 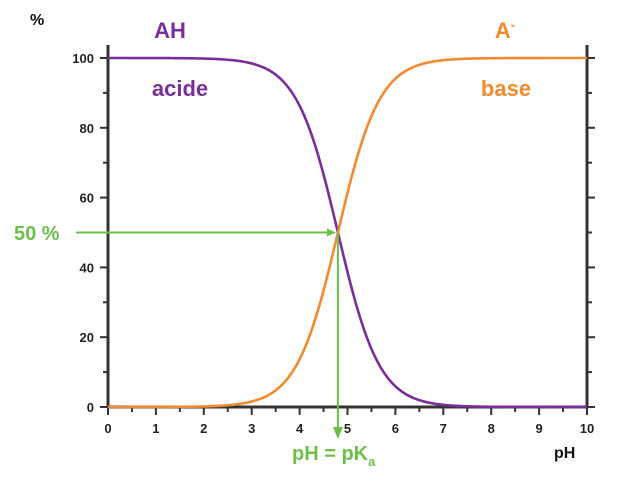 I want to click on y-tick-label: 20, so click(x=87, y=337).